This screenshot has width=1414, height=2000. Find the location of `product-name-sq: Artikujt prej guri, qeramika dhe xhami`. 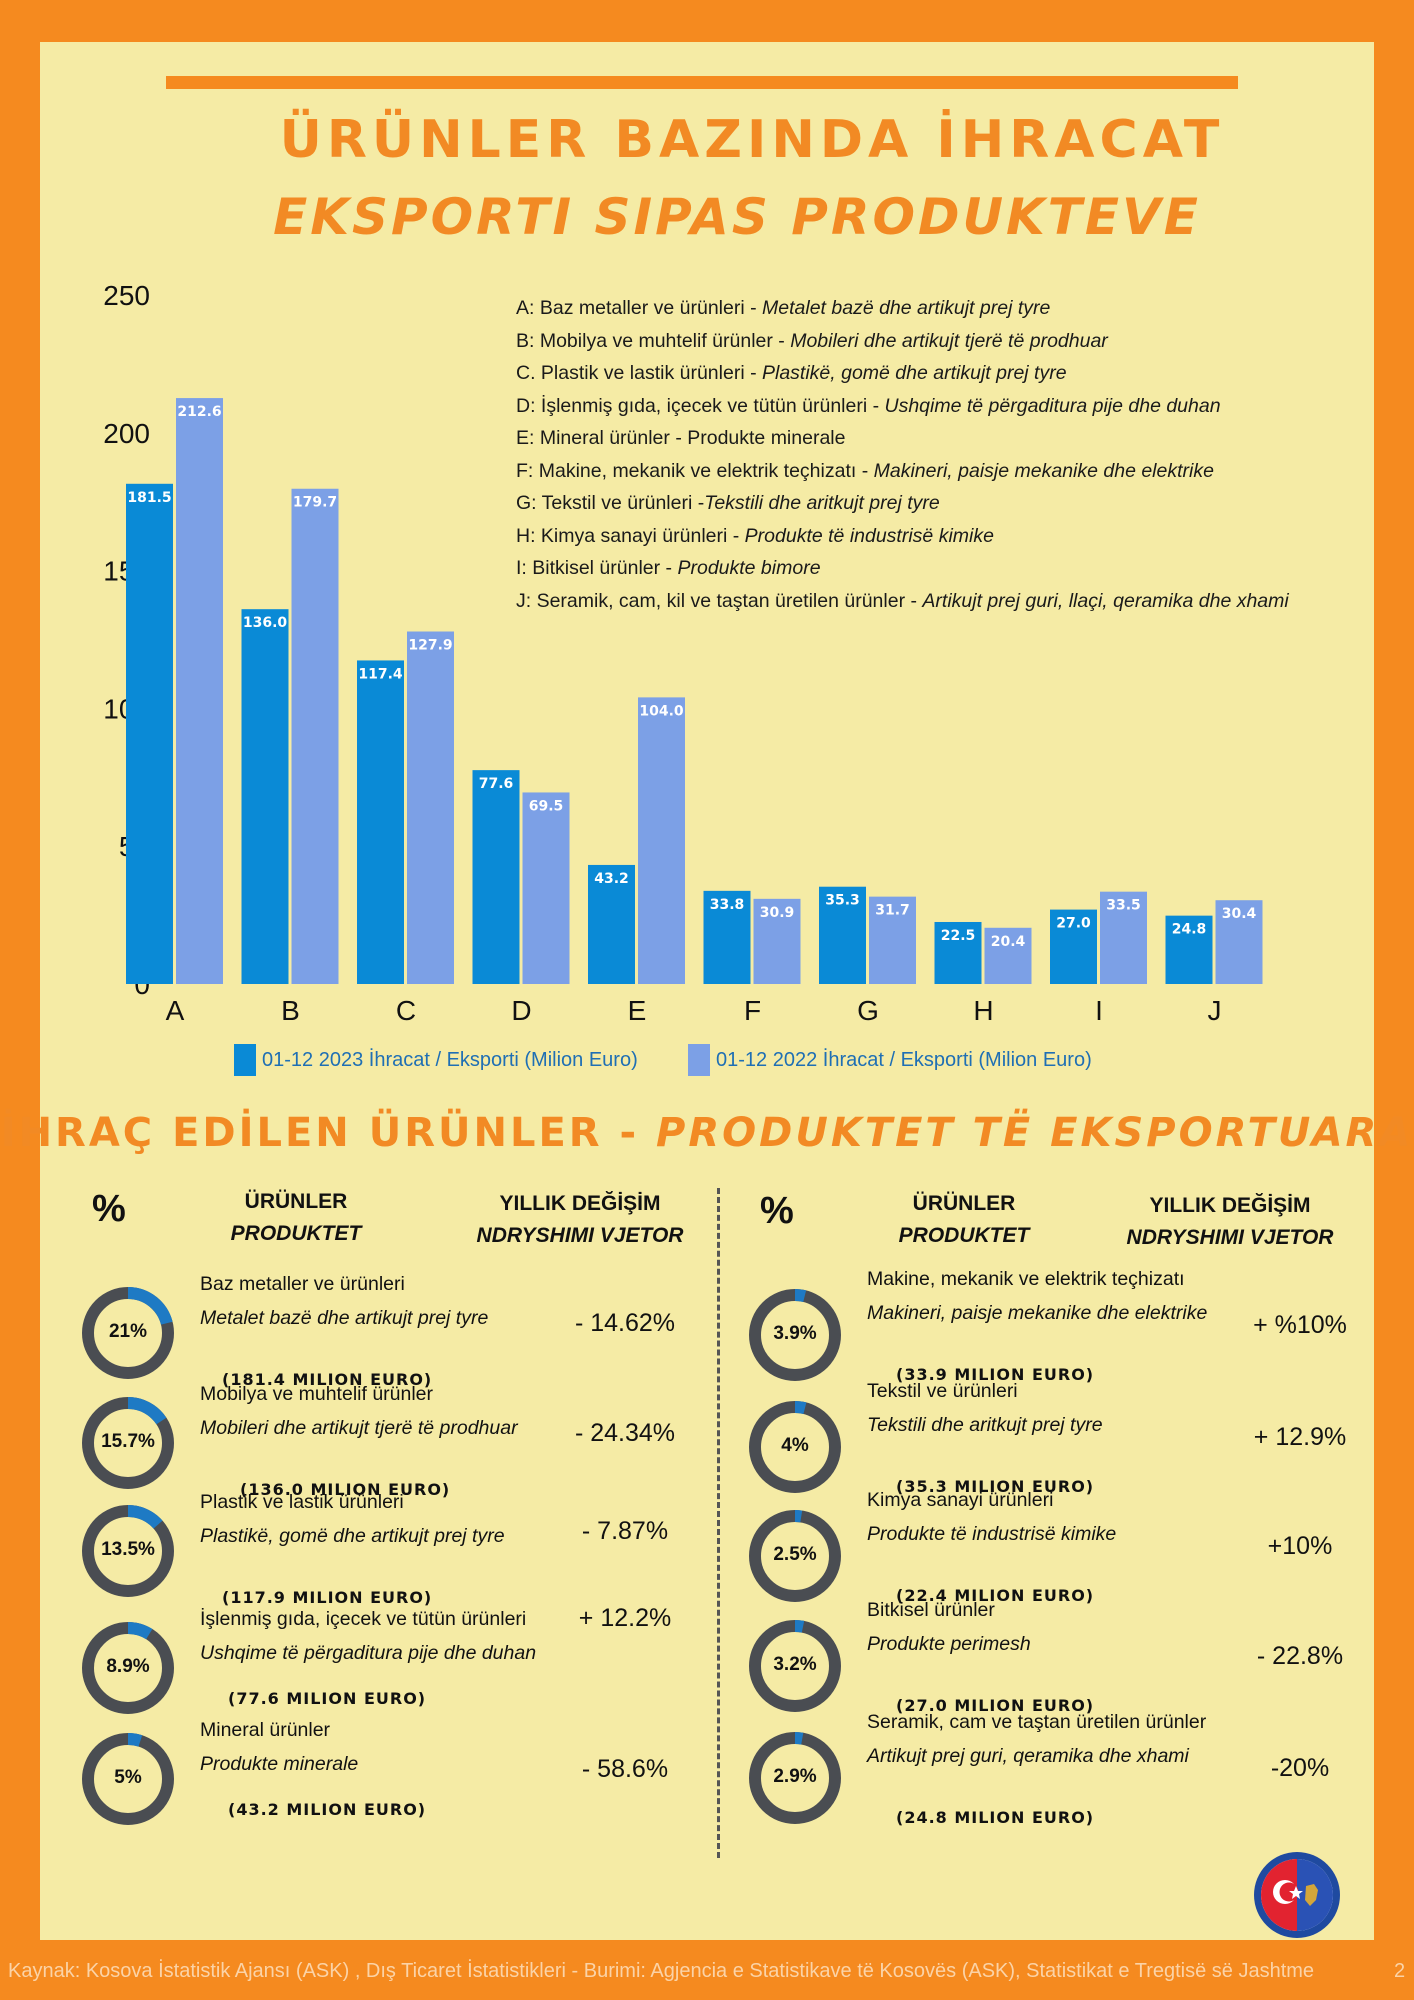

product-name-sq: Artikujt prej guri, qeramika dhe xhami is located at coordinates (1028, 1756).